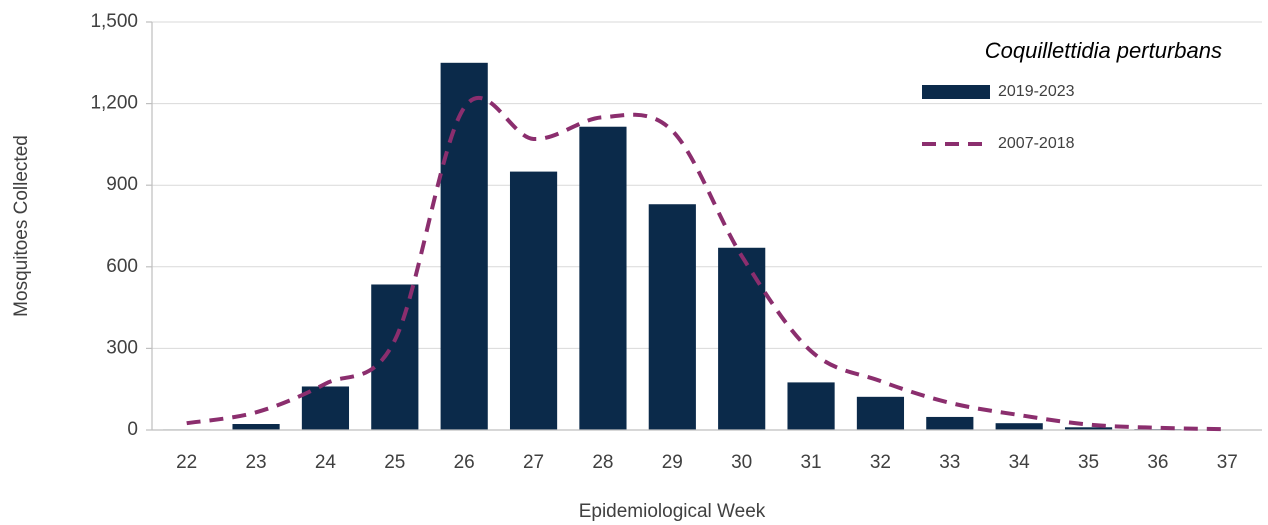  I want to click on x-tick-label: 24, so click(326, 462).